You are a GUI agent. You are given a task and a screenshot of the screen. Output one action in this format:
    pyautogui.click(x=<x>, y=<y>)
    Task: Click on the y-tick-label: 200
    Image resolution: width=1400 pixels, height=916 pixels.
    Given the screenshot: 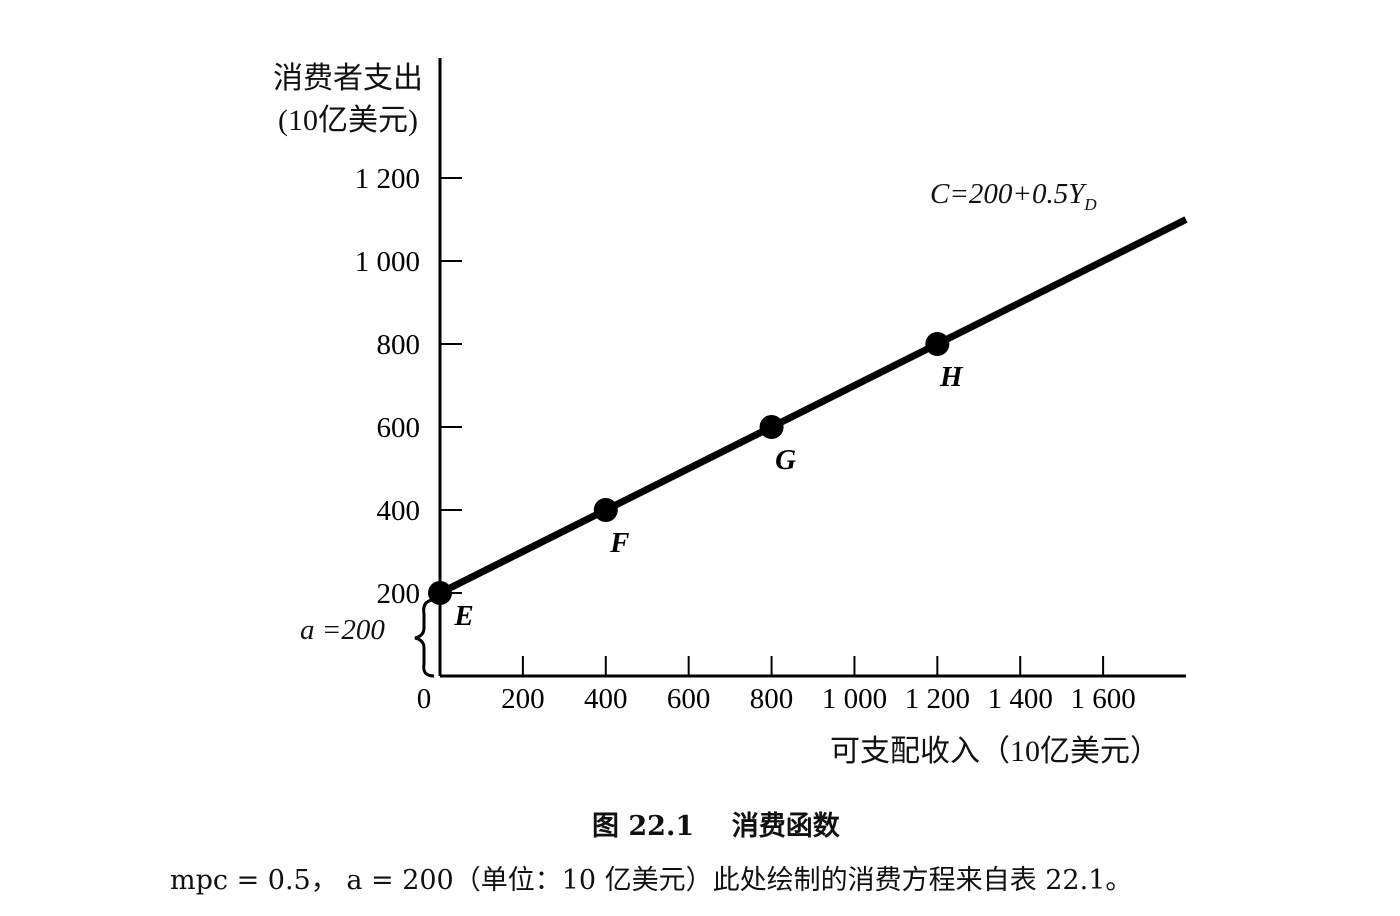 What is the action you would take?
    pyautogui.click(x=399, y=594)
    